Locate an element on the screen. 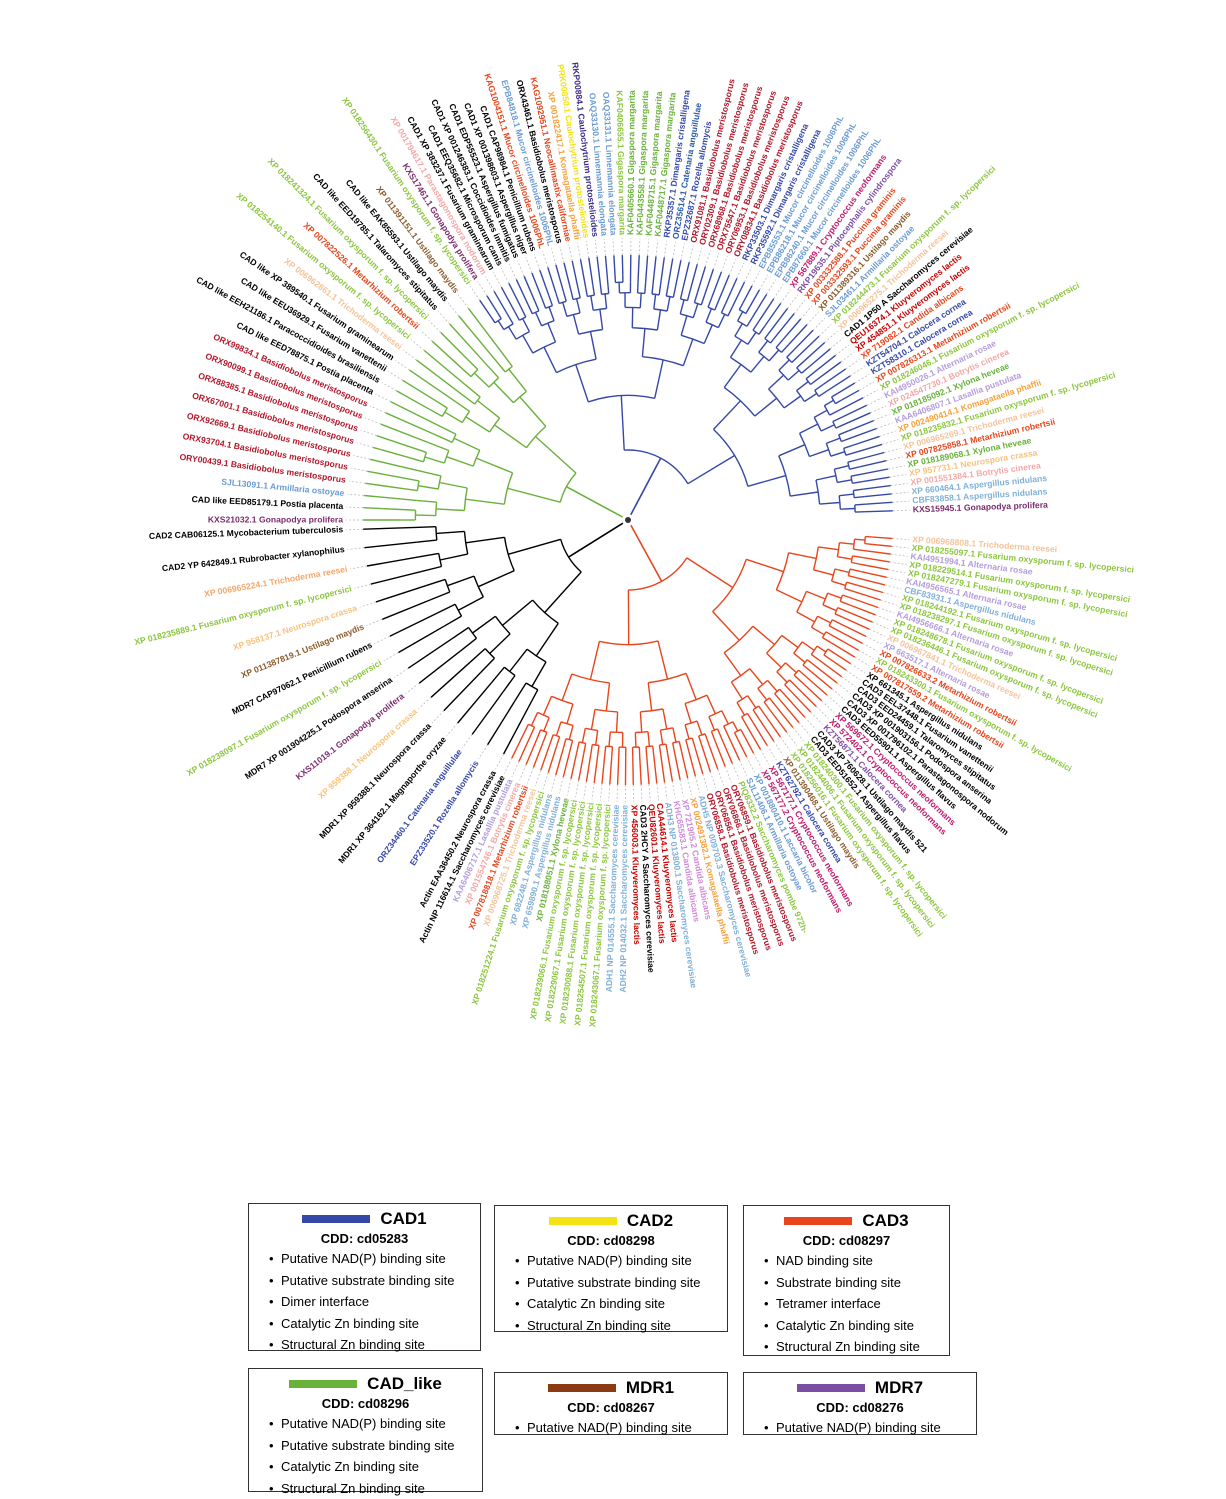 This screenshot has width=1226, height=1499. legend-mdr1-title: MDR1 is located at coordinates (650, 1387).